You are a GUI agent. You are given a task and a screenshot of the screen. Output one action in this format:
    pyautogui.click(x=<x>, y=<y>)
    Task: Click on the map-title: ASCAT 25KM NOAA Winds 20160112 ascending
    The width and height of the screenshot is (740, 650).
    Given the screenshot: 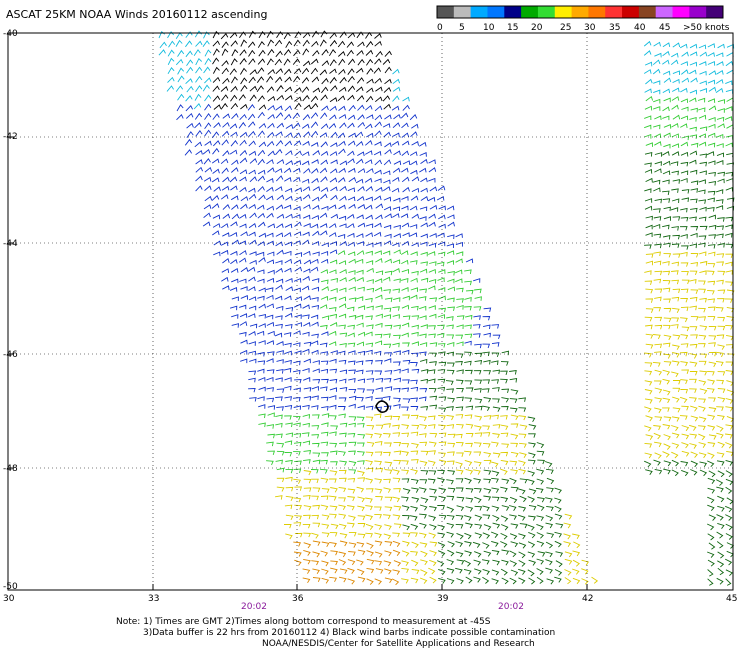 What is the action you would take?
    pyautogui.click(x=137, y=14)
    